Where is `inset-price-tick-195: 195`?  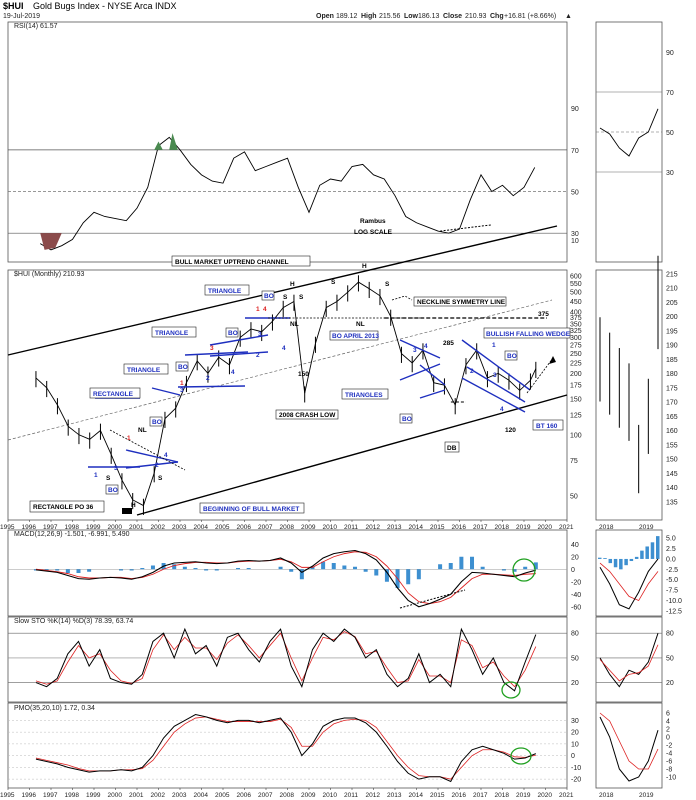
inset-price-tick-195: 195 is located at coordinates (672, 331).